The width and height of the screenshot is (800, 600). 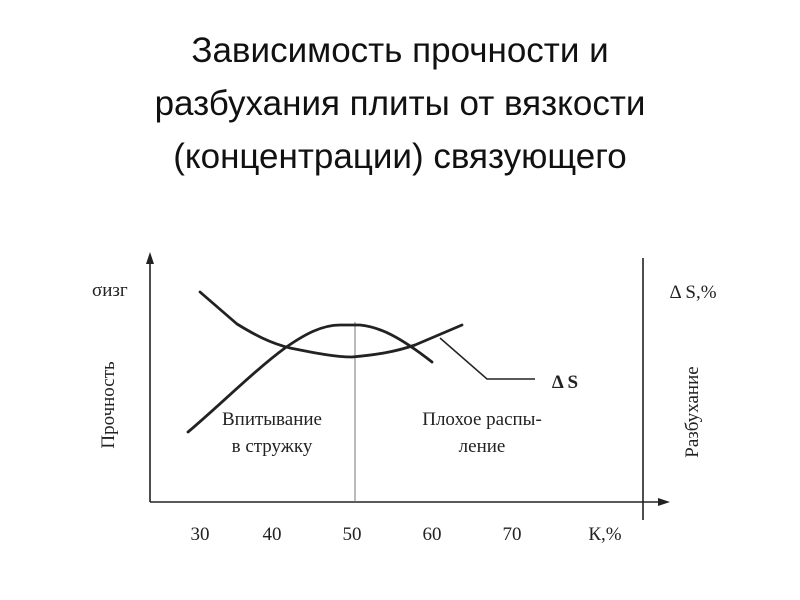 What do you see at coordinates (272, 446) in the screenshot?
I see `region-label: в стружку` at bounding box center [272, 446].